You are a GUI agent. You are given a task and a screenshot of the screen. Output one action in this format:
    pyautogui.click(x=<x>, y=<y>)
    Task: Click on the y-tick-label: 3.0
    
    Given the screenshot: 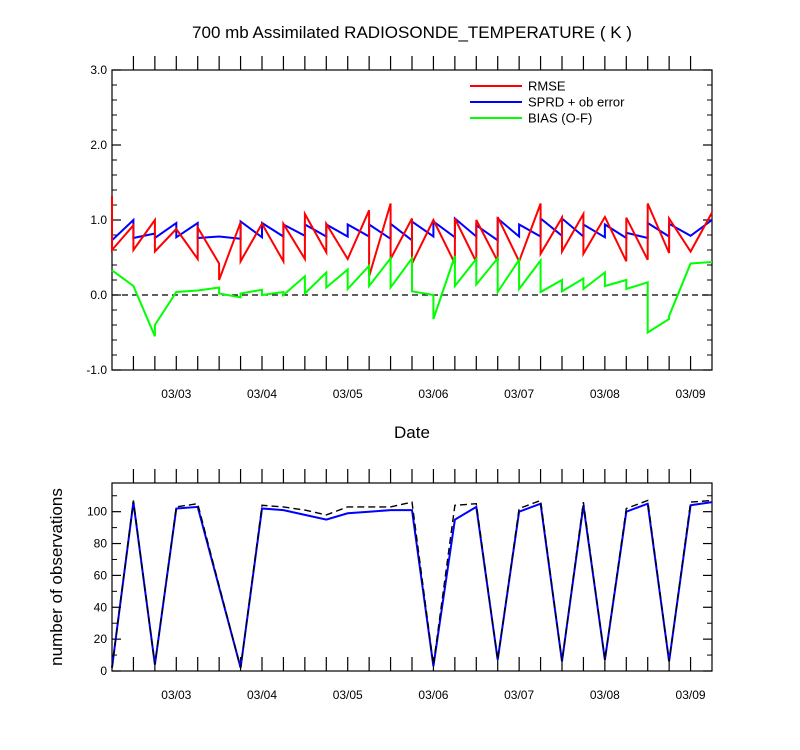 What is the action you would take?
    pyautogui.click(x=98, y=70)
    